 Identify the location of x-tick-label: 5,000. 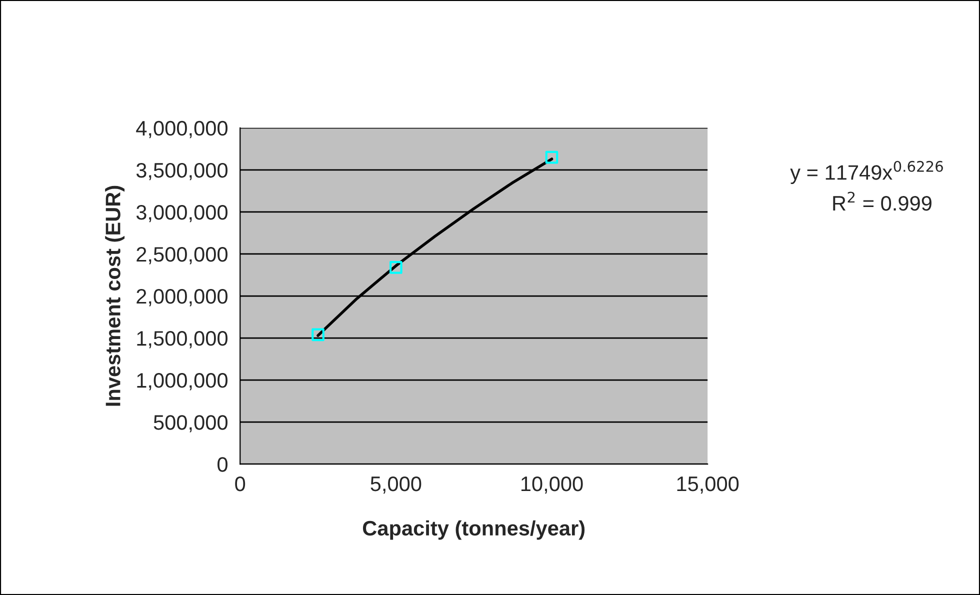
(396, 485).